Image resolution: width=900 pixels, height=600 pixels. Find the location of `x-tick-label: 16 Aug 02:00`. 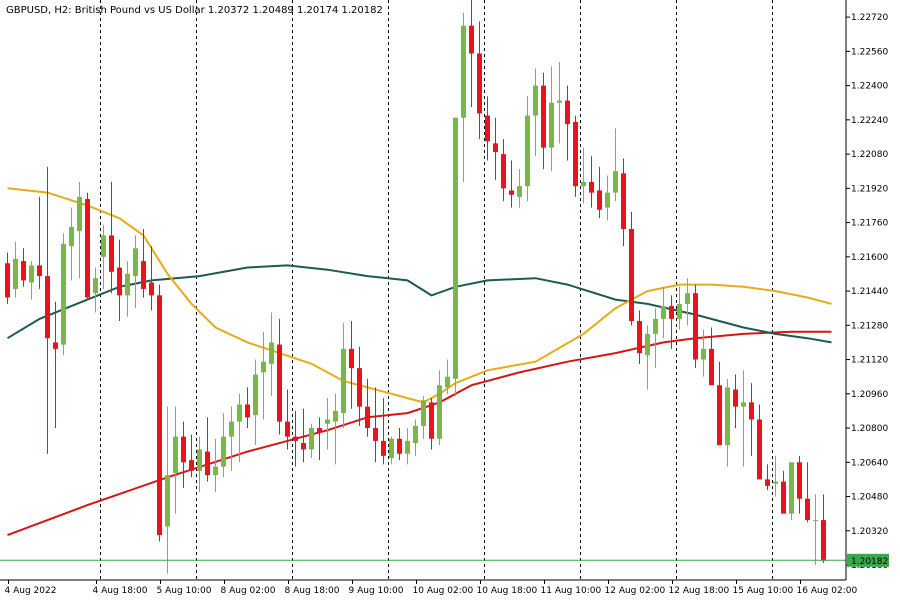

x-tick-label: 16 Aug 02:00 is located at coordinates (827, 591).